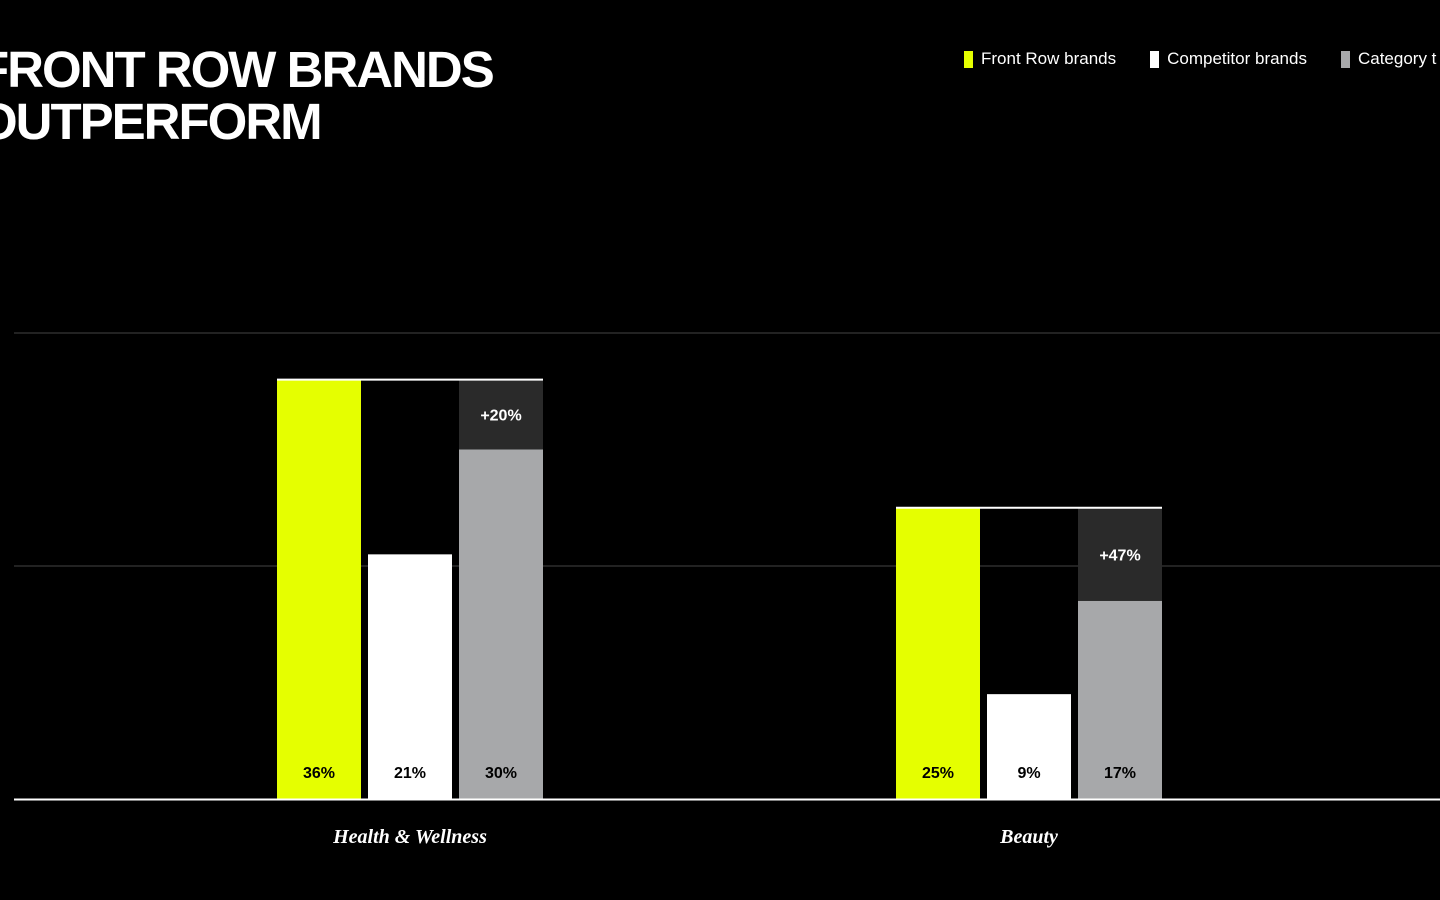 This screenshot has width=1440, height=900. I want to click on chart-title: FRONT ROW BRANDS OUTPERFORM, so click(247, 95).